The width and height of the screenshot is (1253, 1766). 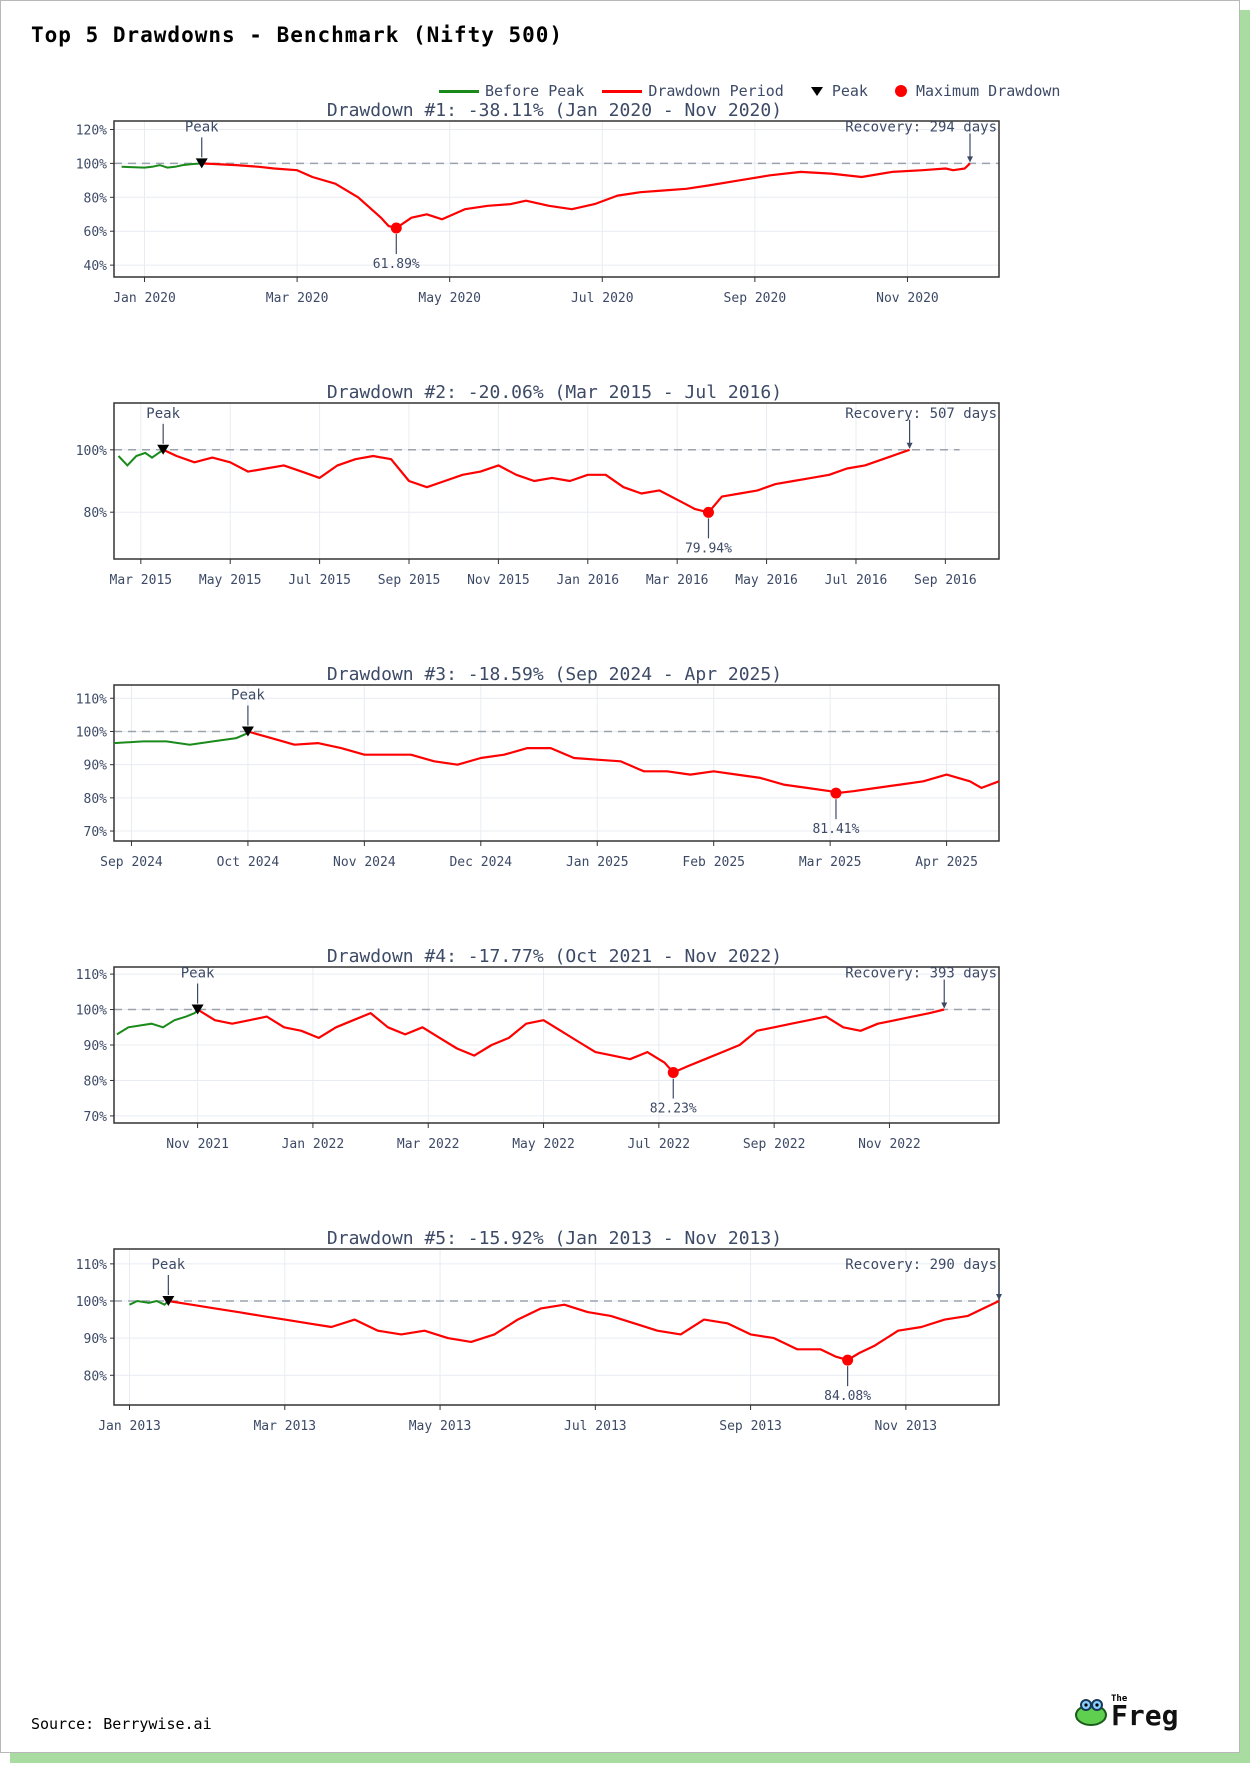 What do you see at coordinates (96, 832) in the screenshot?
I see `y-tick-label: 70%` at bounding box center [96, 832].